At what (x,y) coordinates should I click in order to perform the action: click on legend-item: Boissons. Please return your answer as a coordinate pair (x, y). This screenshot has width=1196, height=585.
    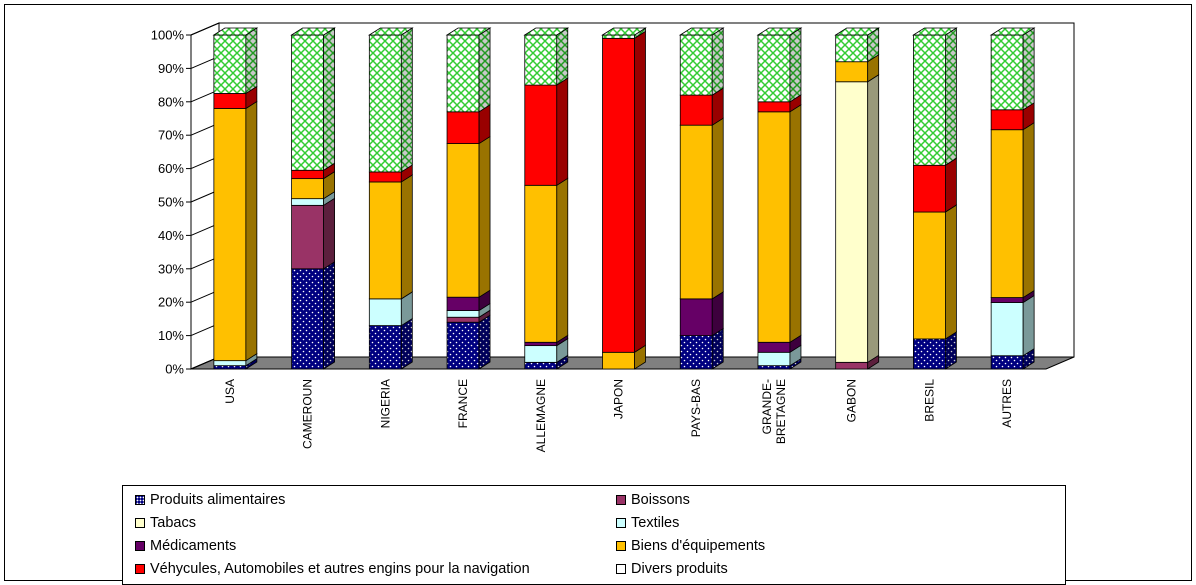
    Looking at the image, I should click on (653, 500).